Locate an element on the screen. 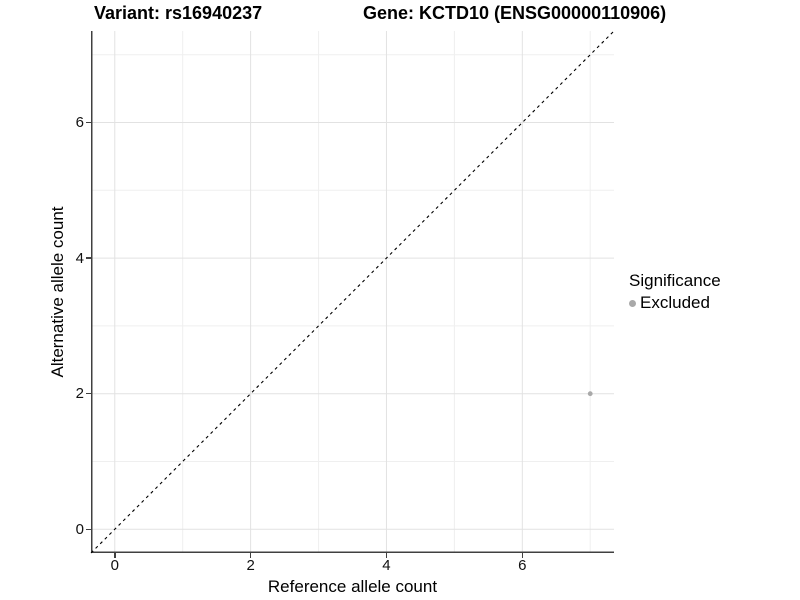  y-axis-title: Alternative allele count is located at coordinates (57, 292).